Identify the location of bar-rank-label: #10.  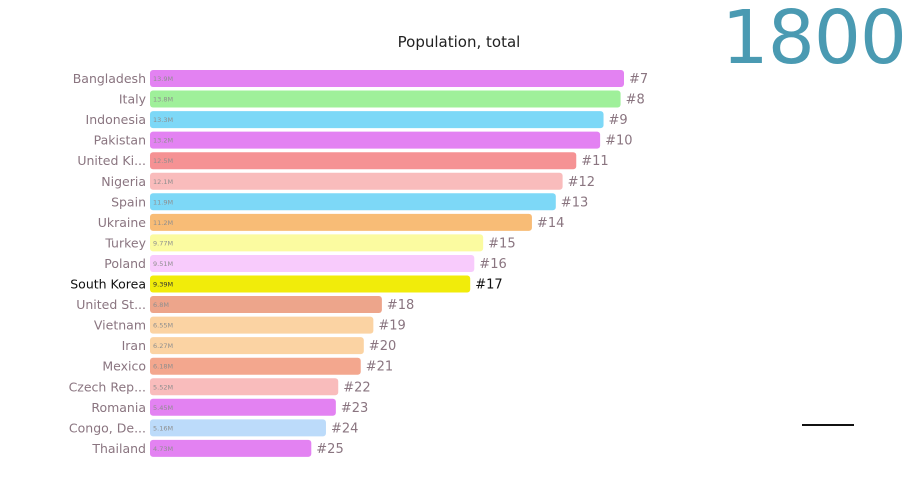
(618, 141).